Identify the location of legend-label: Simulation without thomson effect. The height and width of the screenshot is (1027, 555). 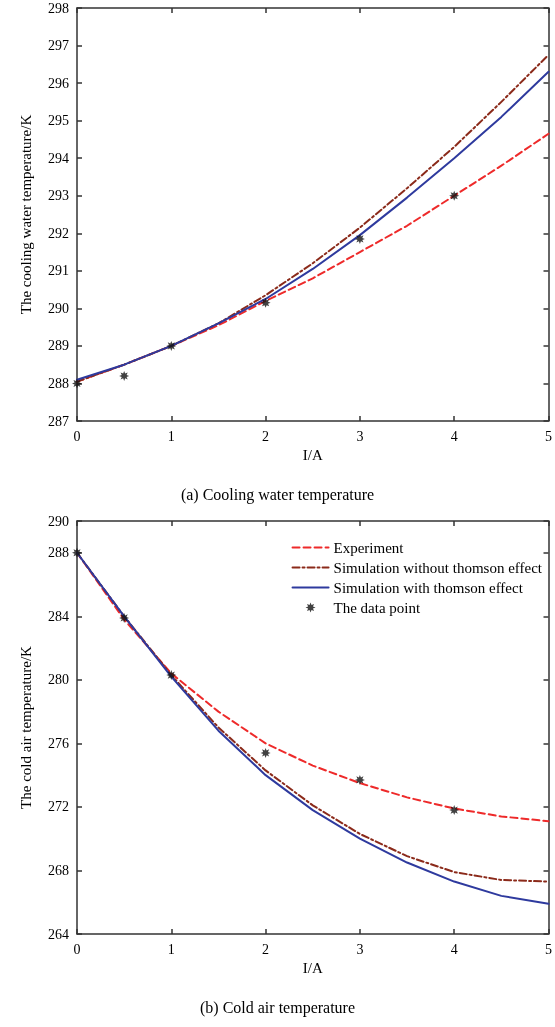
(438, 567).